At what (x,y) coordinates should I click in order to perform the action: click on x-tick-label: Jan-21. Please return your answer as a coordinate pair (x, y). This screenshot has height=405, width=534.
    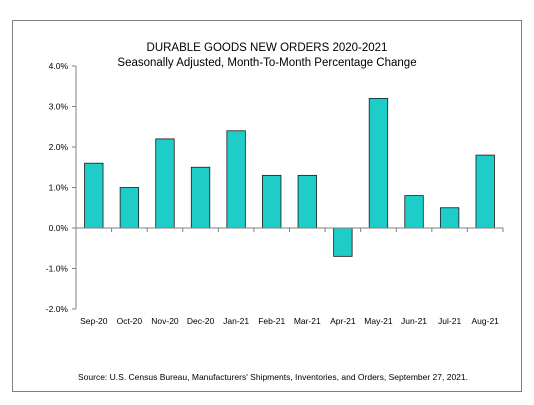
    Looking at the image, I should click on (236, 321).